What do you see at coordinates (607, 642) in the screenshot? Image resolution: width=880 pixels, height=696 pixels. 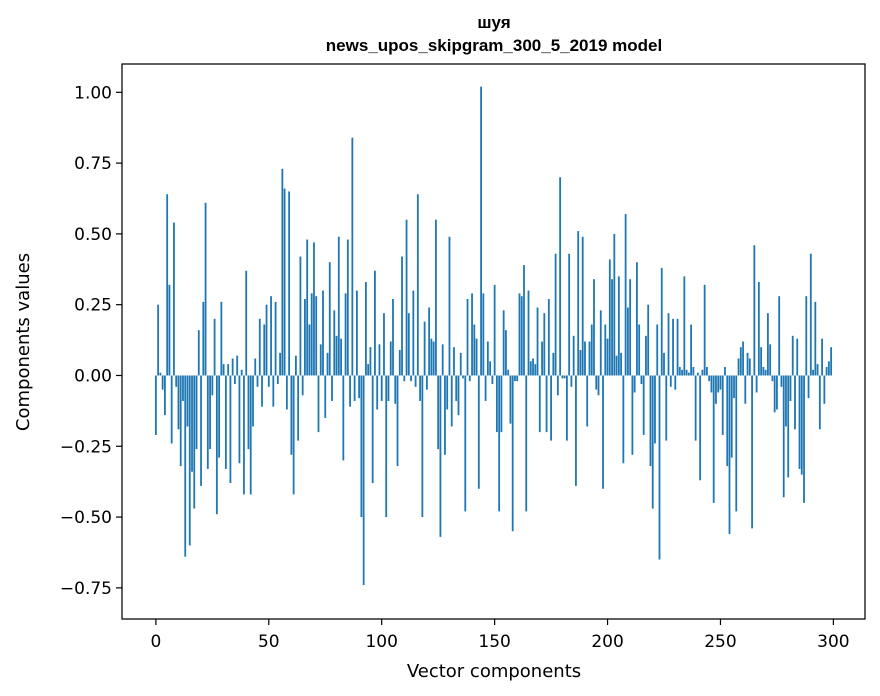 I see `x-tick-label-200: 200` at bounding box center [607, 642].